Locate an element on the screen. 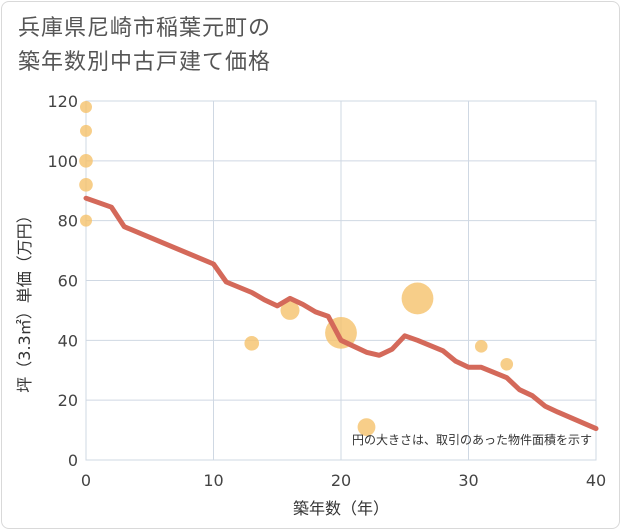  y-tick-label: 60 is located at coordinates (68, 281).